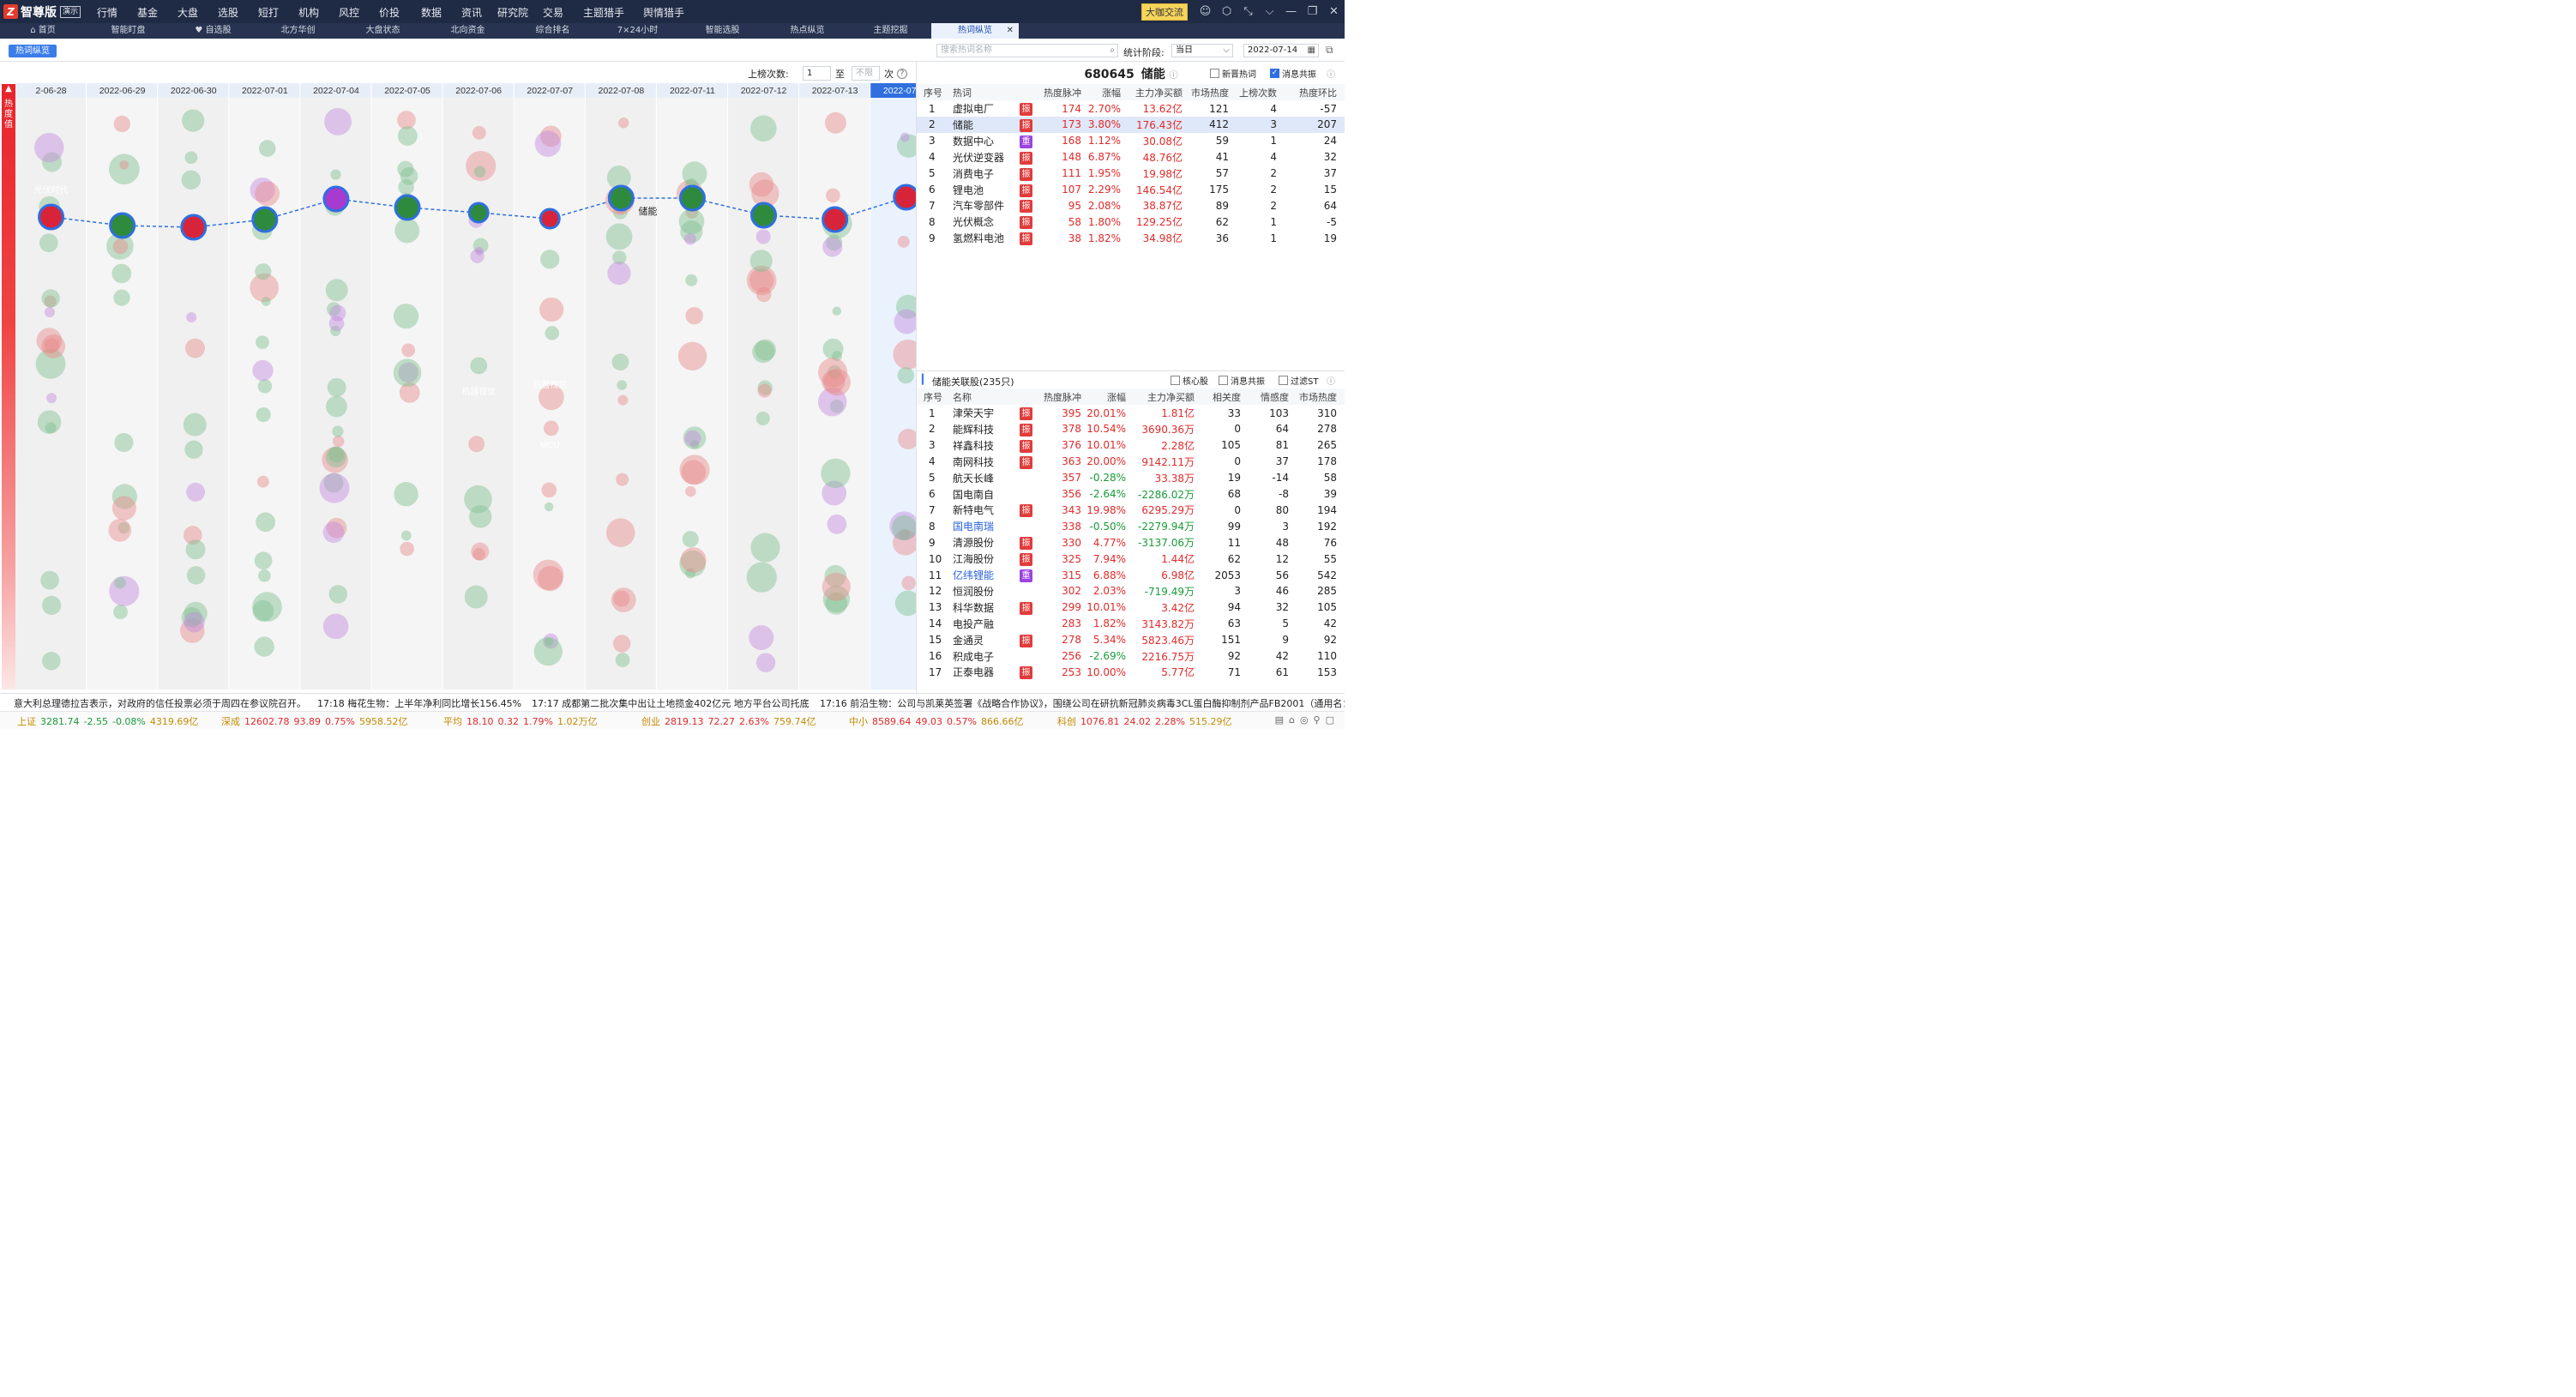  Describe the element at coordinates (817, 73) in the screenshot. I see `rank-times-from-input: 1` at that location.